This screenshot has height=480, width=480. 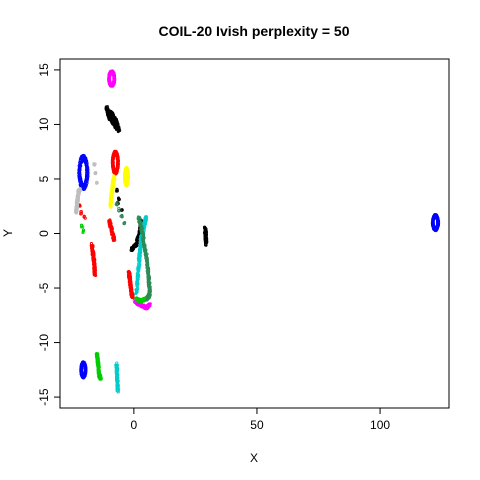 I want to click on y-tick-label: 5, so click(x=44, y=178).